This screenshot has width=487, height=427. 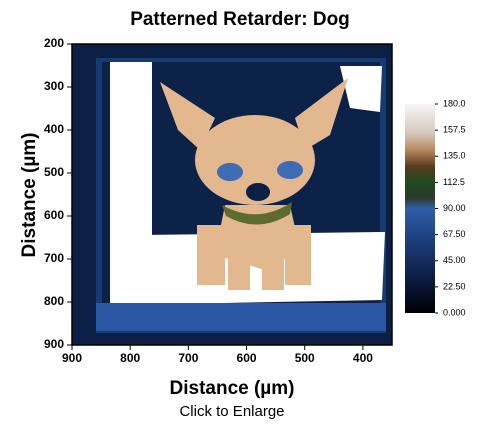 What do you see at coordinates (454, 182) in the screenshot?
I see `colorbar-tick-label: 112.5` at bounding box center [454, 182].